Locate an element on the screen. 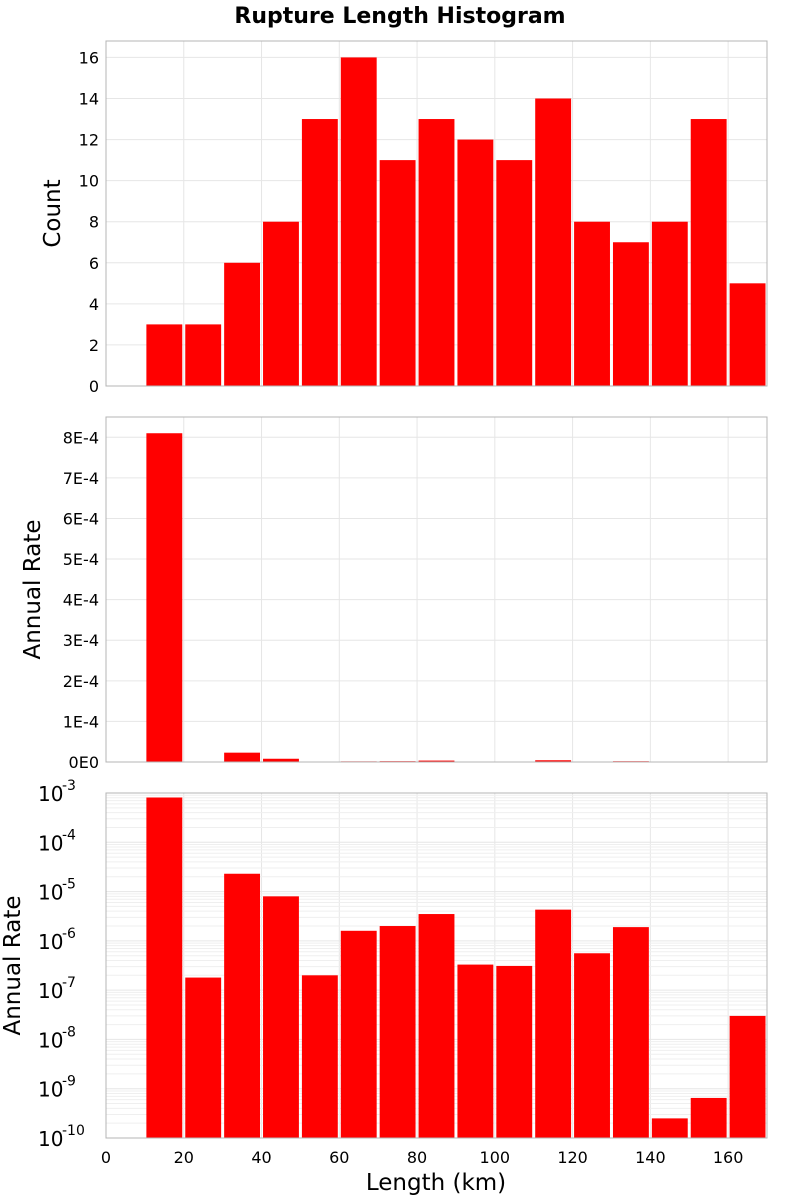  x-tick-label: 20 is located at coordinates (184, 1157).